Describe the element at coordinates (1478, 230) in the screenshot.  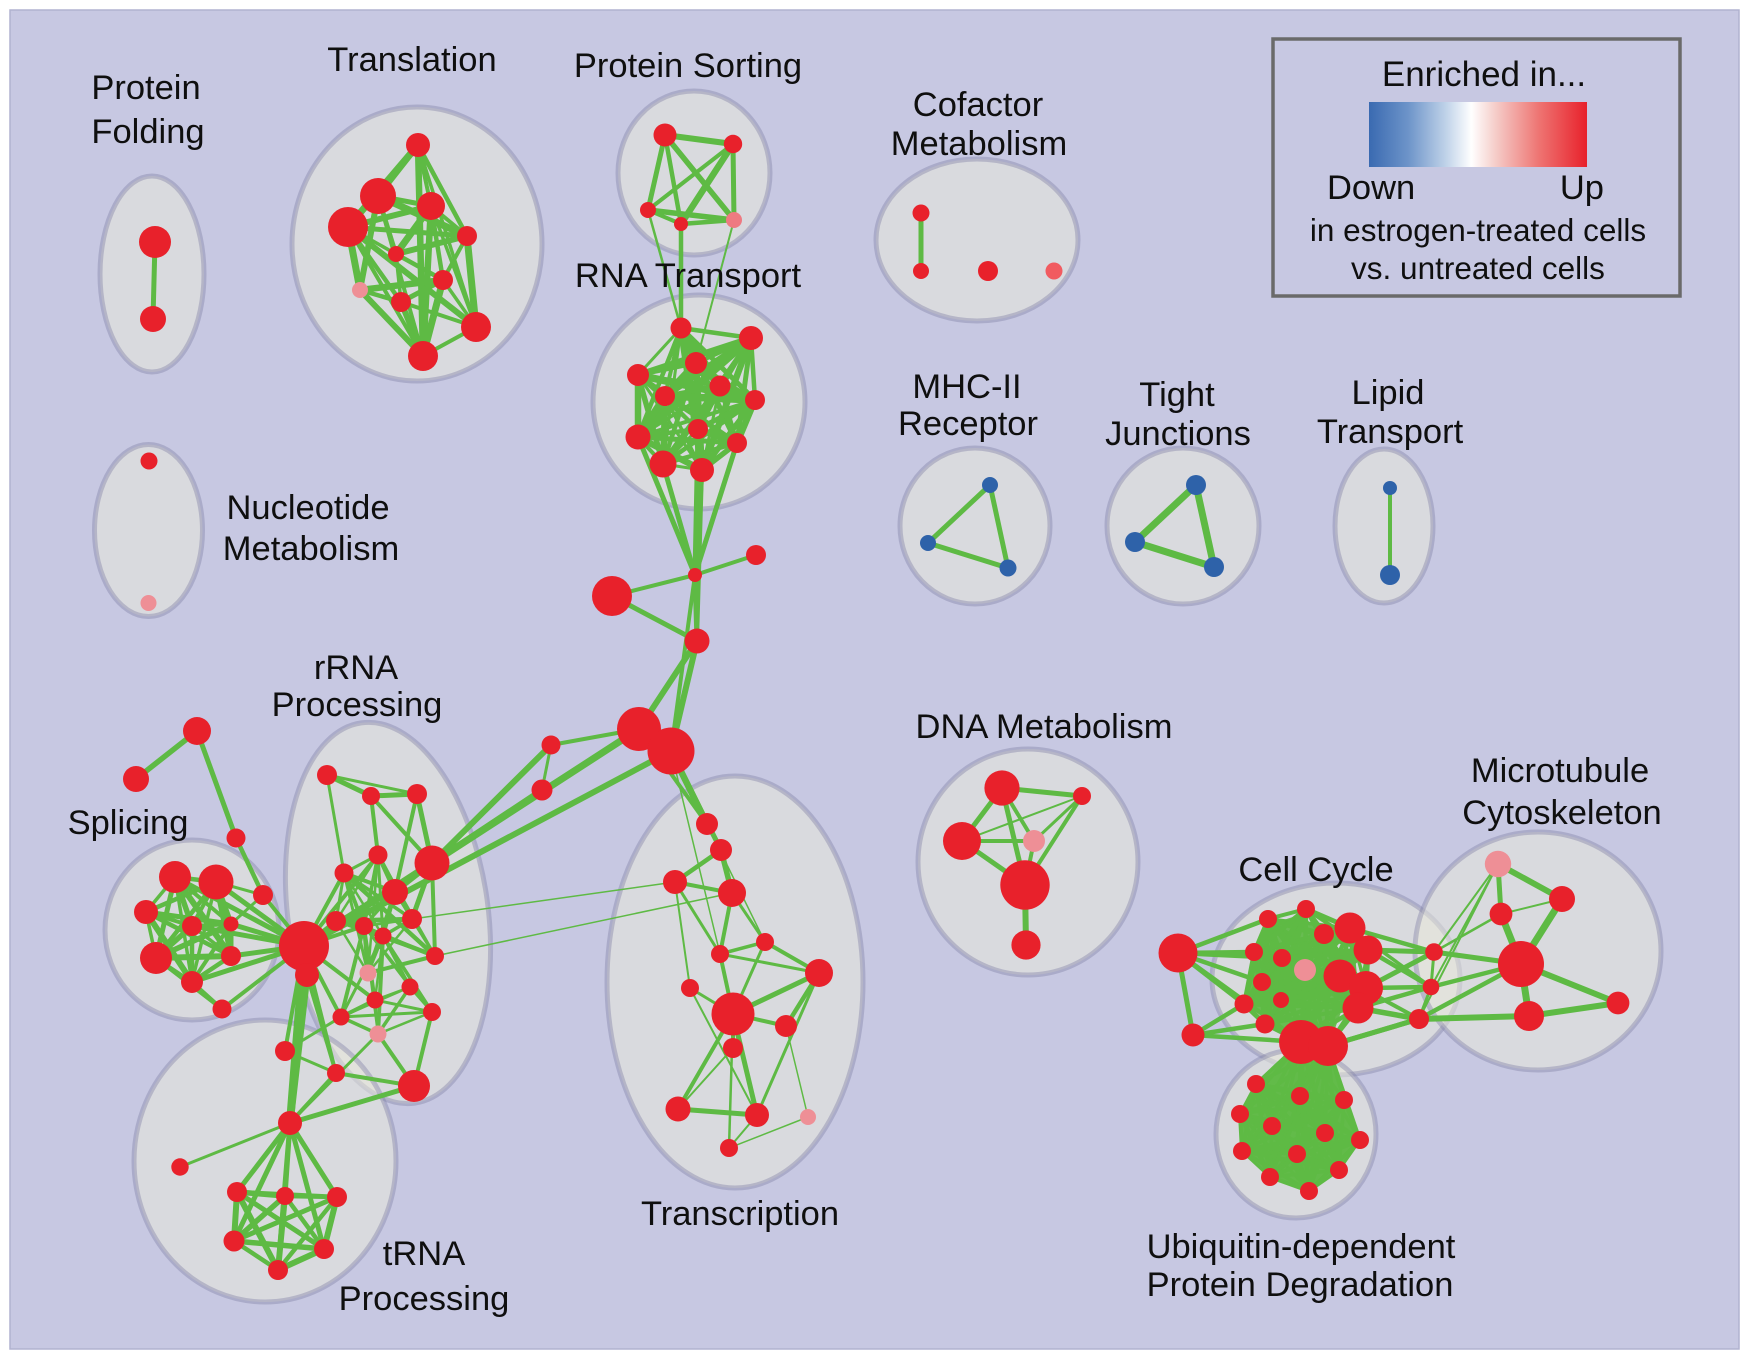
I see `svg-text: in estrogen-treated cells` at that location.